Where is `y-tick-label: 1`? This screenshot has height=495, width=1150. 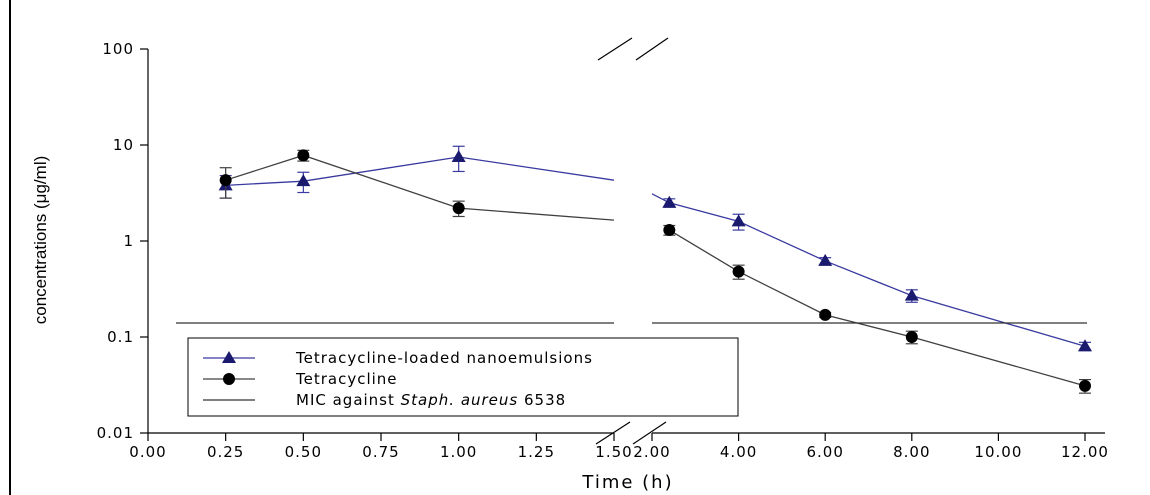
y-tick-label: 1 is located at coordinates (128, 241).